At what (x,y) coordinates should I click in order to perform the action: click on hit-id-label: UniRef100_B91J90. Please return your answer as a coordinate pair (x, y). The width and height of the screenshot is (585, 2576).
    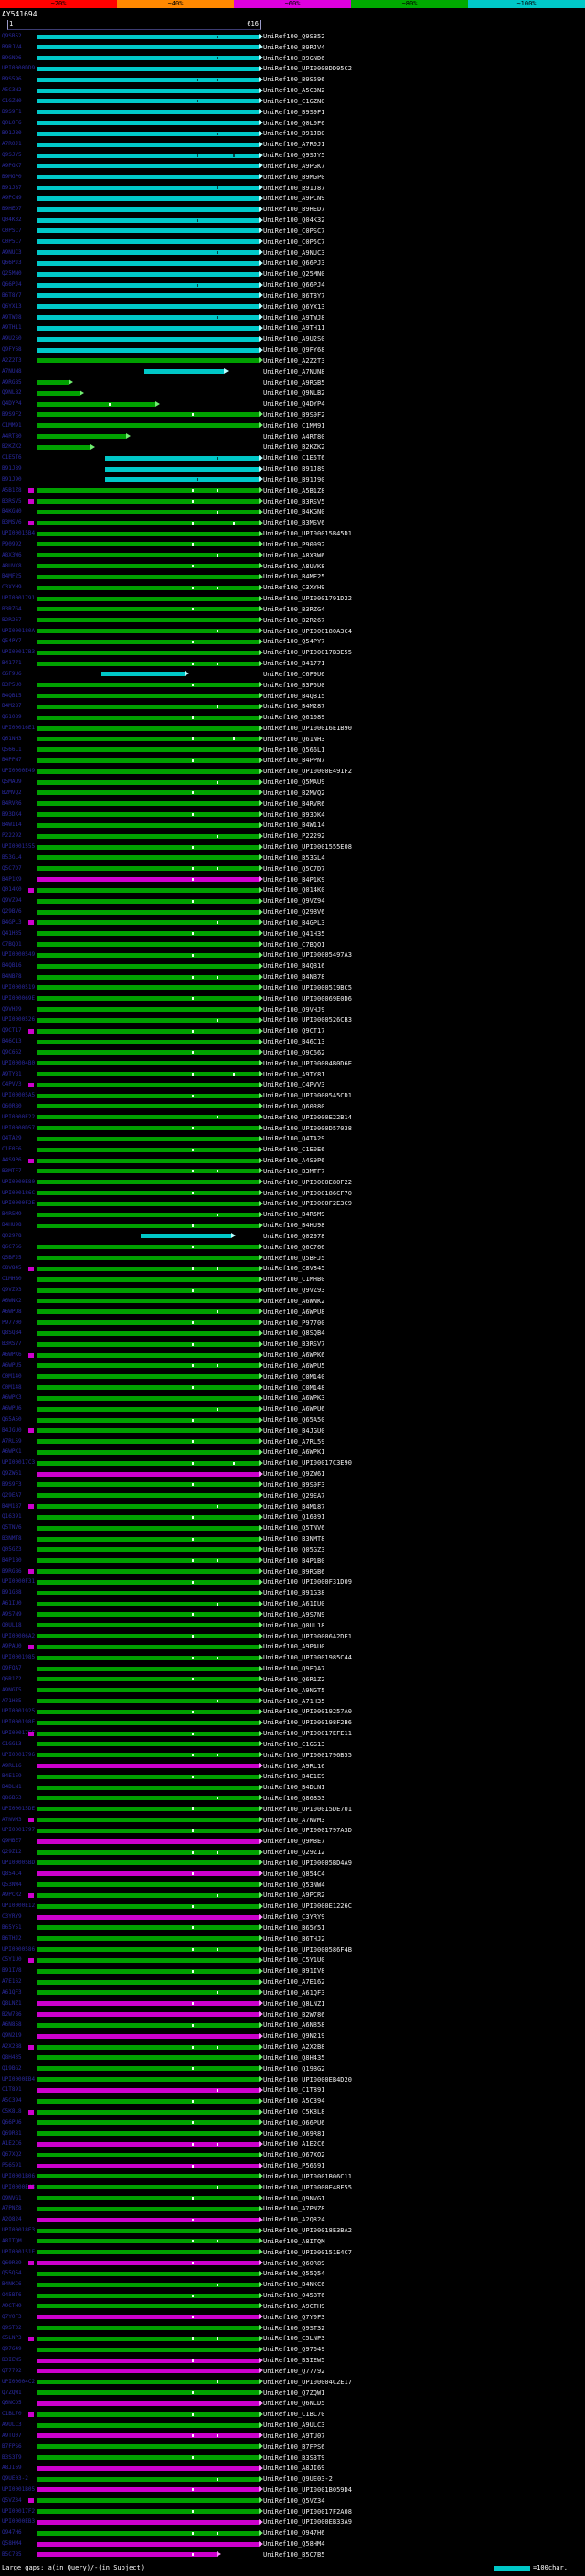
    Looking at the image, I should click on (294, 479).